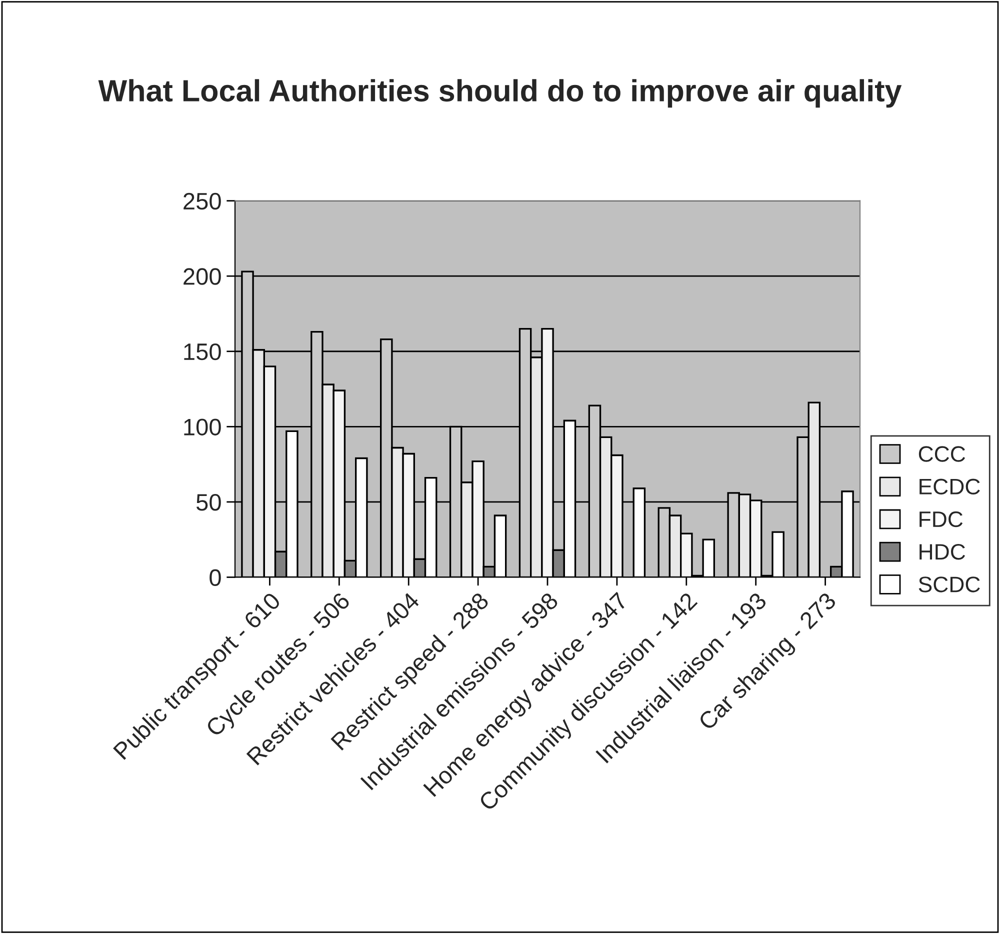 The image size is (1000, 934). What do you see at coordinates (943, 552) in the screenshot?
I see `legend-label: HDC` at bounding box center [943, 552].